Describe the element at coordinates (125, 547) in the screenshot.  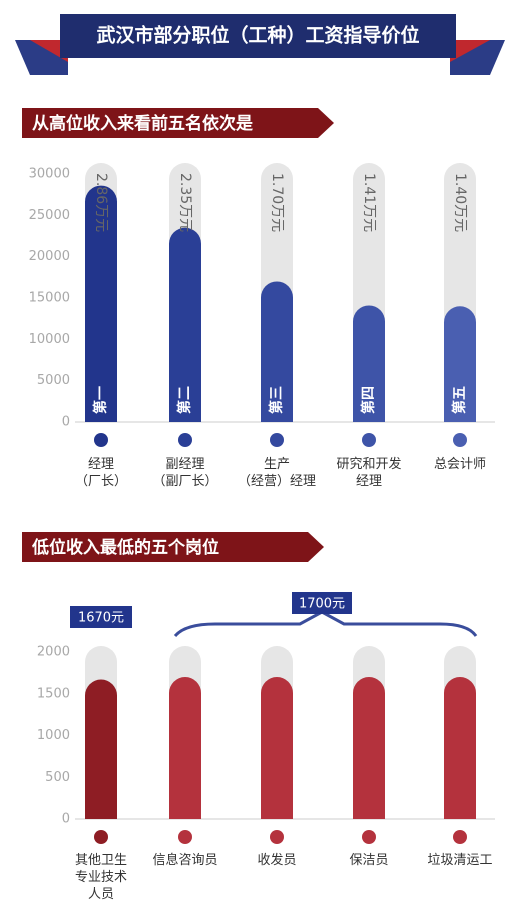
I see `section-title: 低位收入最低的五个岗位` at that location.